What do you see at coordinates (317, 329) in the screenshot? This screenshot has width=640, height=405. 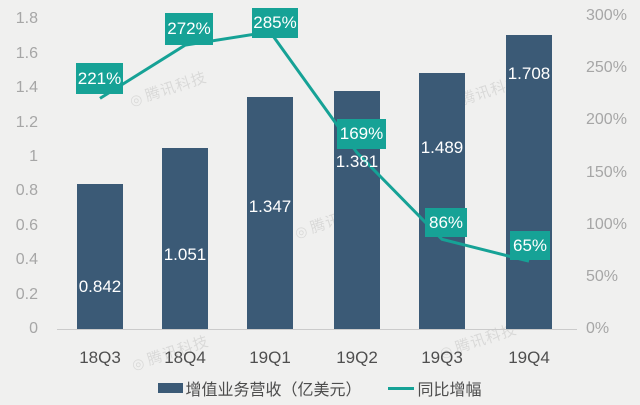 I see `x-axis-line` at bounding box center [317, 329].